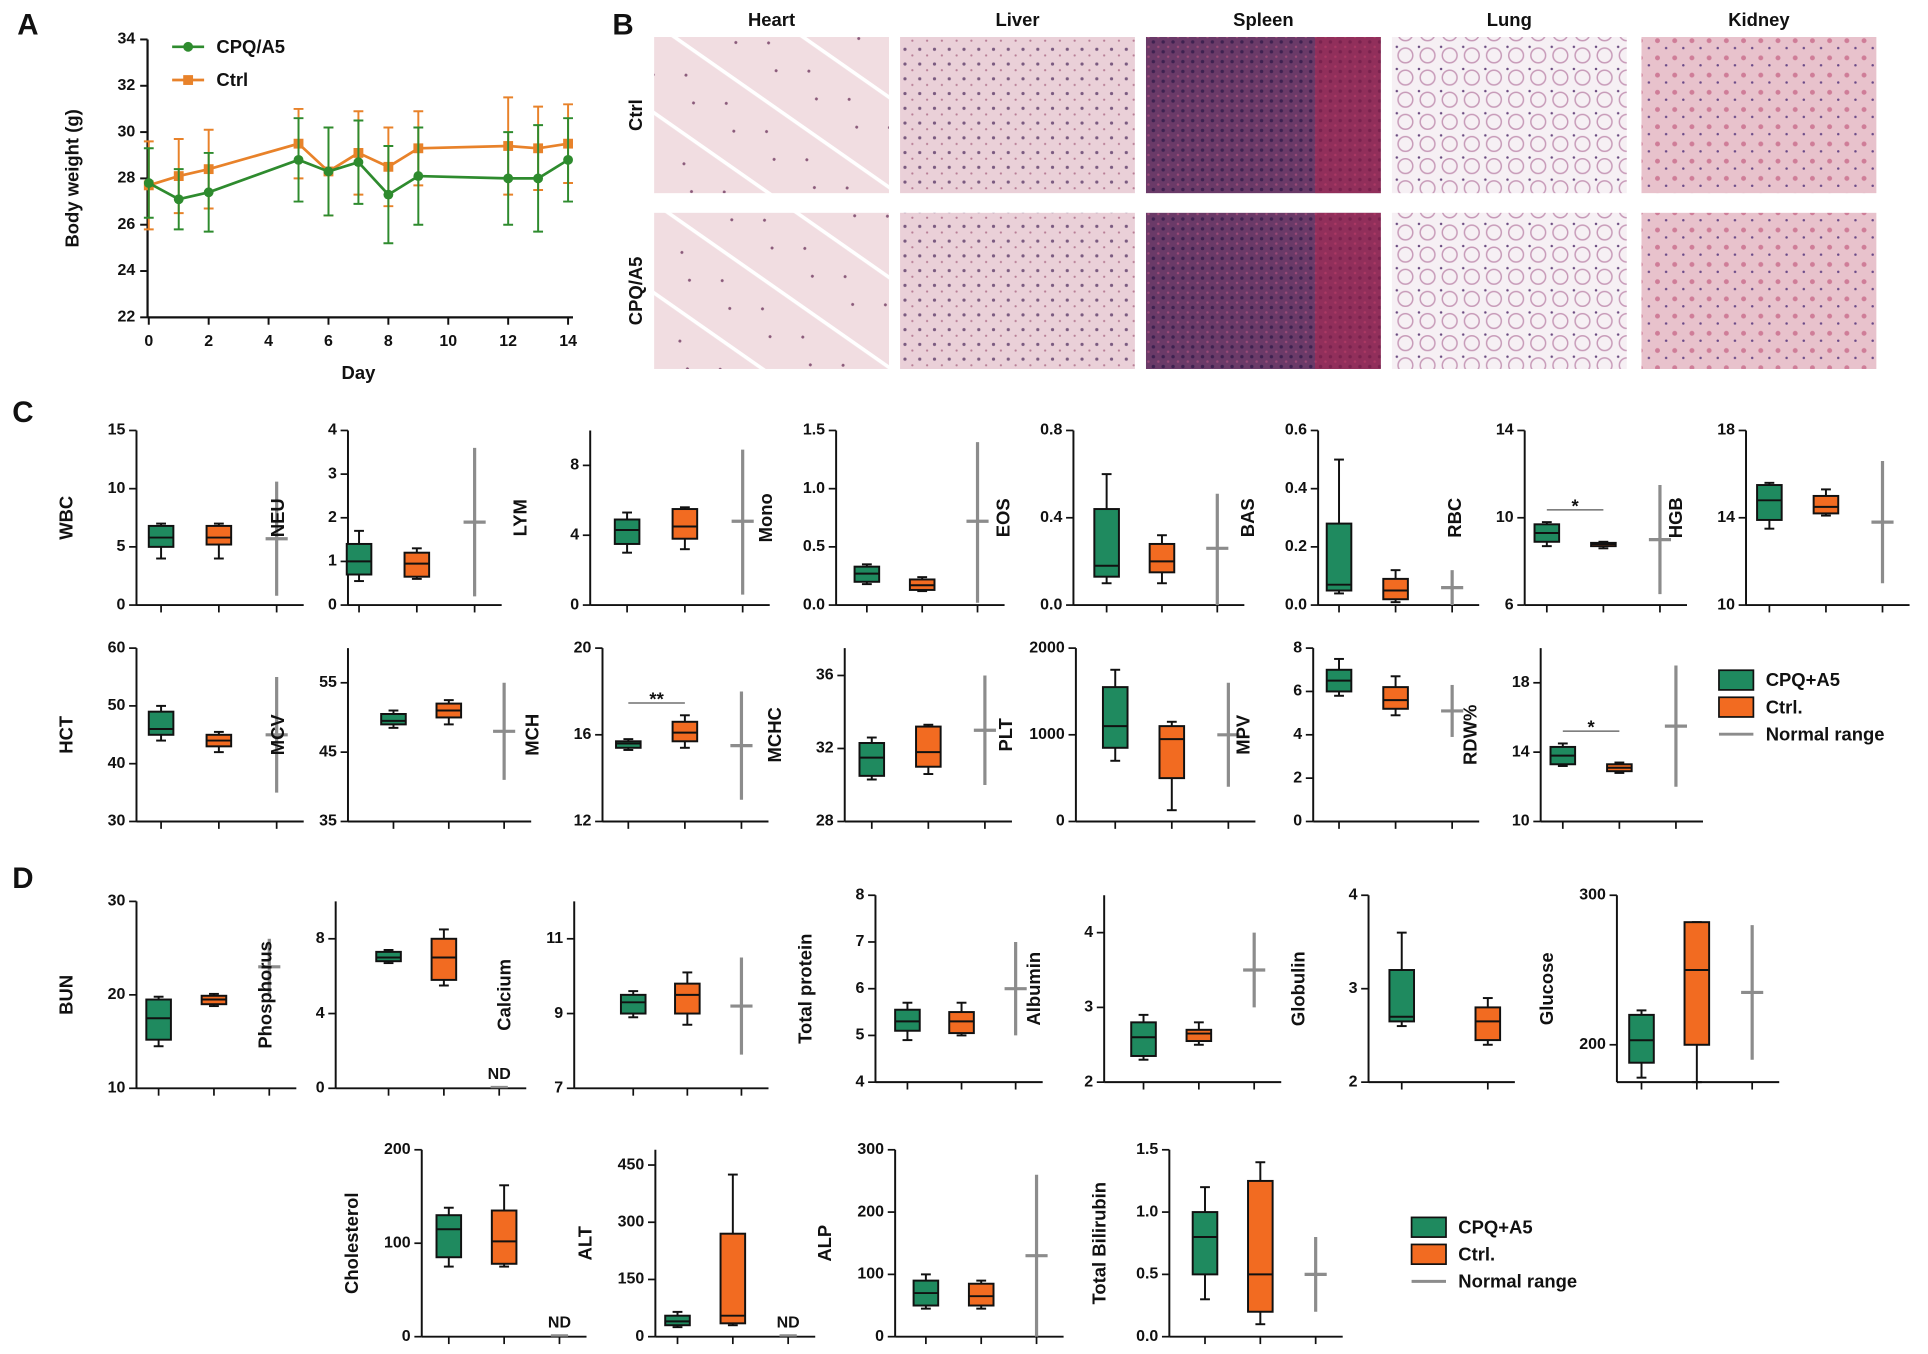 The image size is (1928, 1354). Describe the element at coordinates (825, 821) in the screenshot. I see `y-tick-label: 28` at that location.